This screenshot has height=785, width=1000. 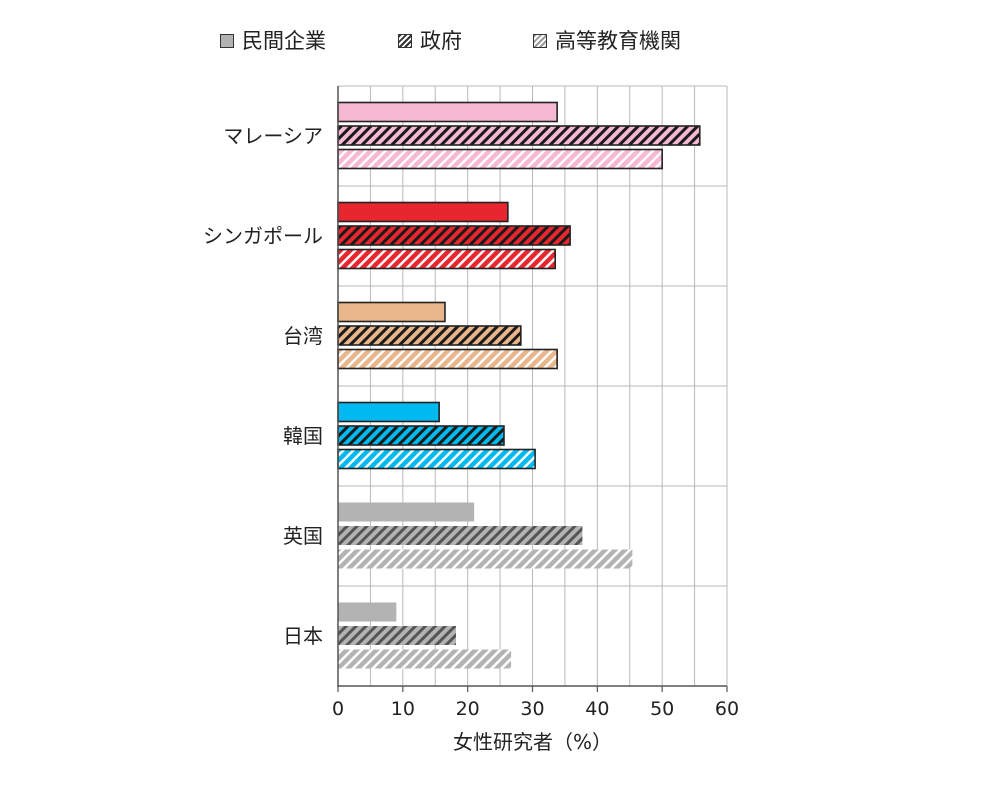 I want to click on legend-label: 政府, so click(x=441, y=41).